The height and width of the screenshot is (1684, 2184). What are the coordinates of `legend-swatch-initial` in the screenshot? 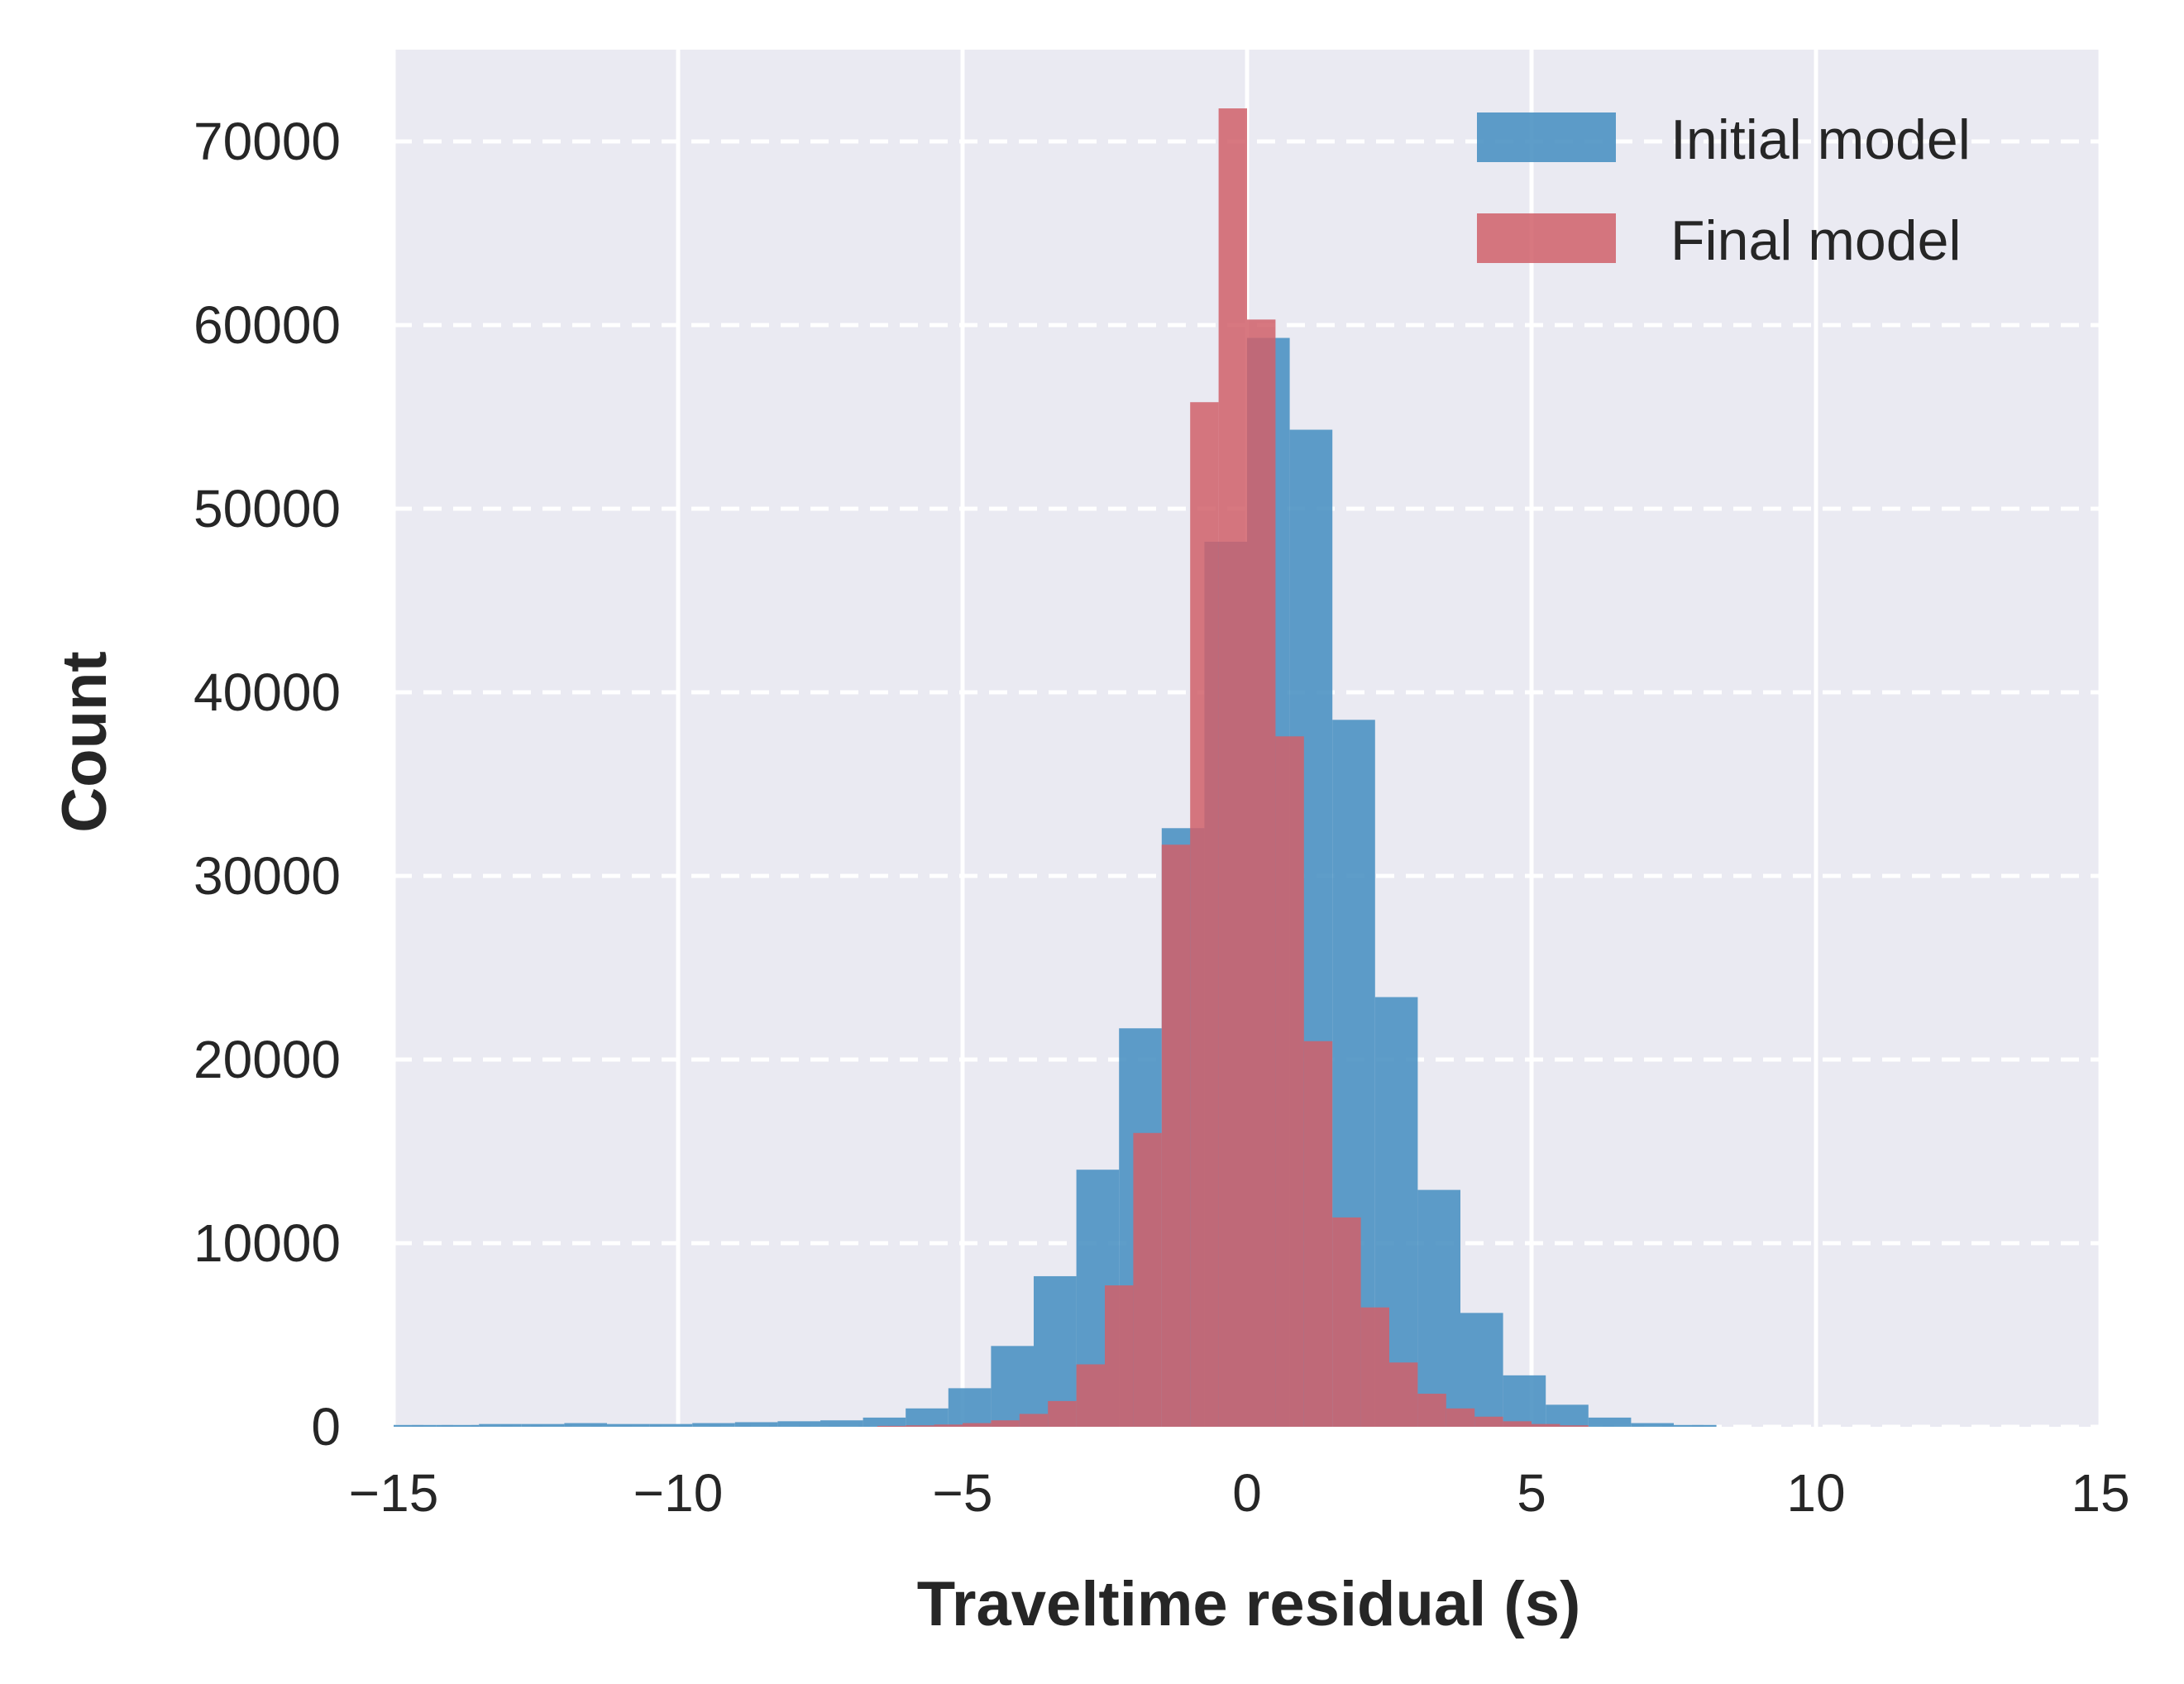 It's located at (1546, 137).